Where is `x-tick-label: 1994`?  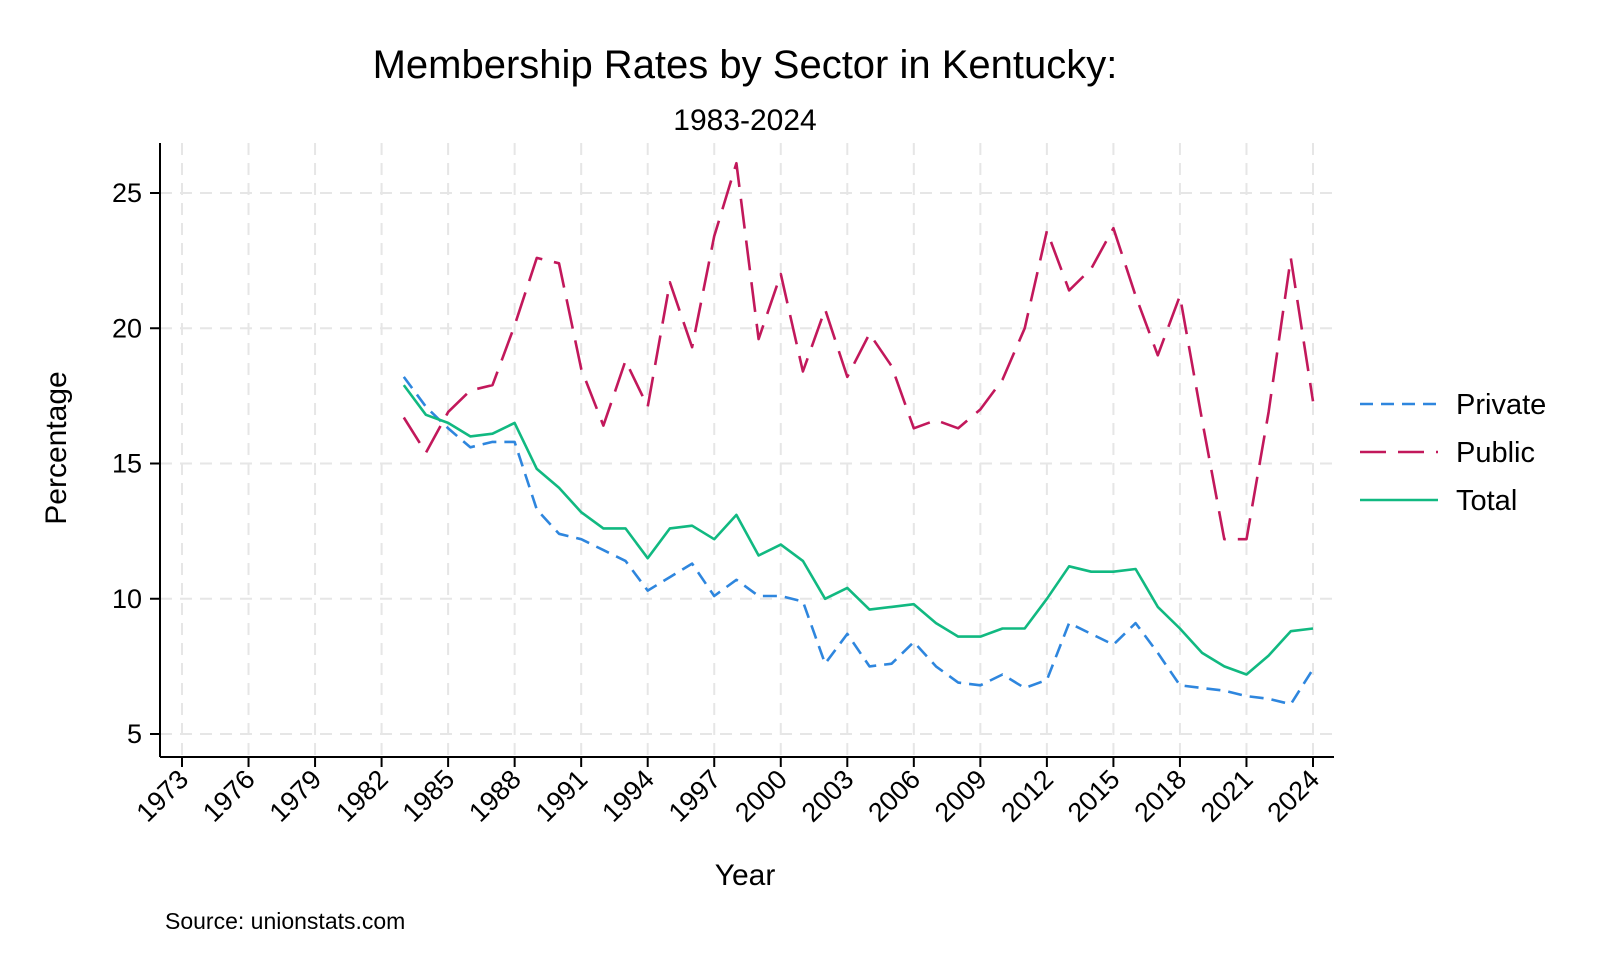
x-tick-label: 1994 is located at coordinates (628, 796).